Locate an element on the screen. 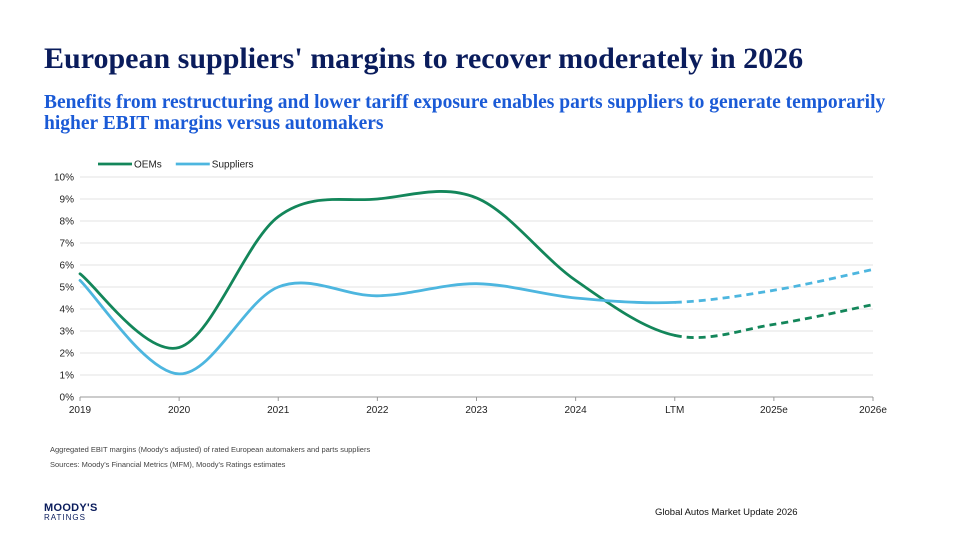 Image resolution: width=960 pixels, height=540 pixels. y-tick-label: 4% is located at coordinates (67, 310).